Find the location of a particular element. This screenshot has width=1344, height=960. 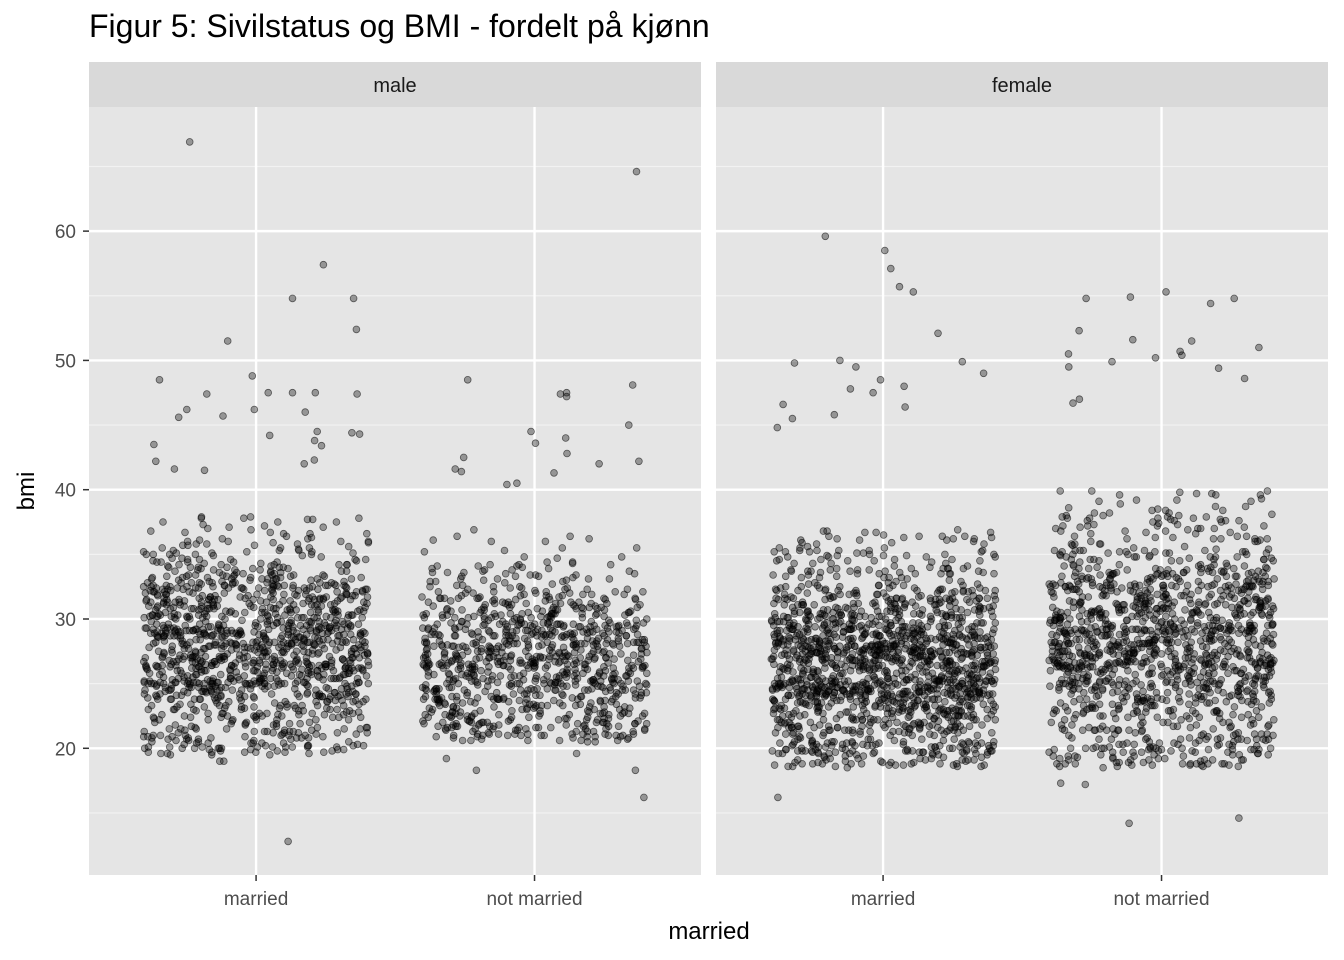

strip-label-female: female is located at coordinates (1022, 86).